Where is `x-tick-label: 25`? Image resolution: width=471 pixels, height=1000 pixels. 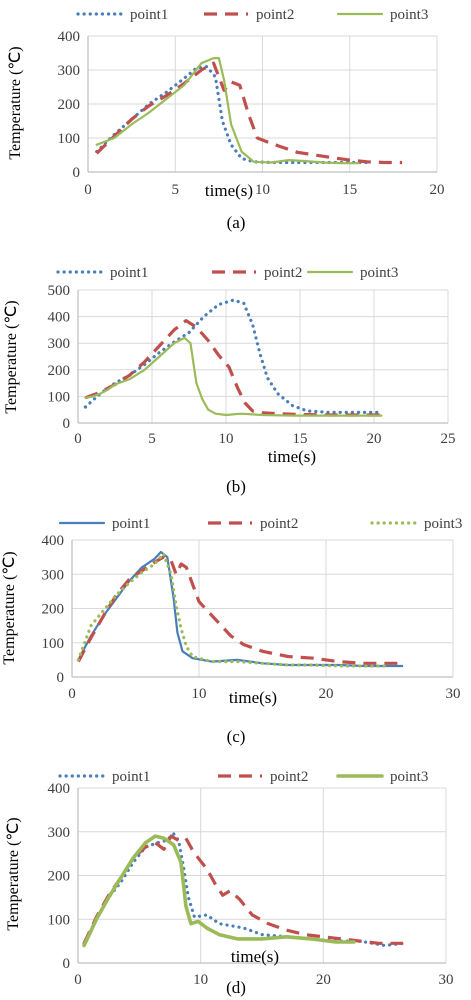
x-tick-label: 25 is located at coordinates (448, 439).